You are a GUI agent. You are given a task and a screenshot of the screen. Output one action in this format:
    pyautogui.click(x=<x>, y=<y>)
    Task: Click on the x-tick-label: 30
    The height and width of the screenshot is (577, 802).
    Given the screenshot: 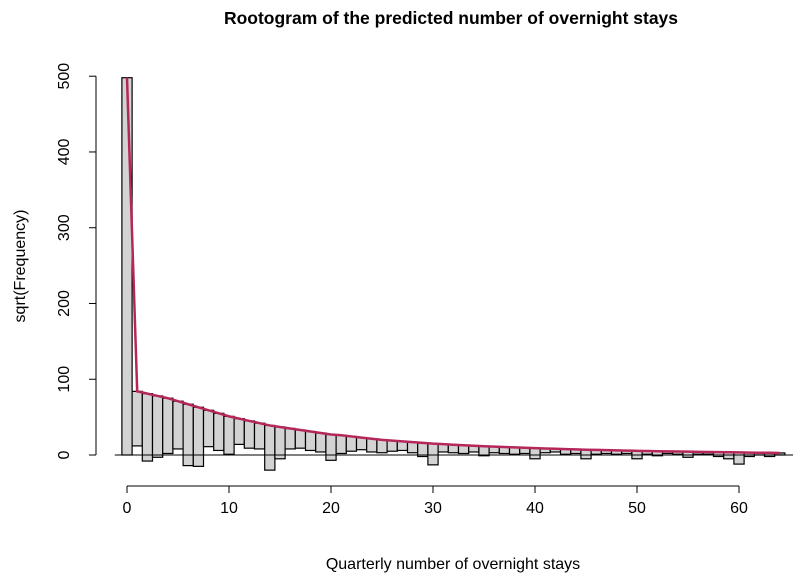 What is the action you would take?
    pyautogui.click(x=433, y=508)
    